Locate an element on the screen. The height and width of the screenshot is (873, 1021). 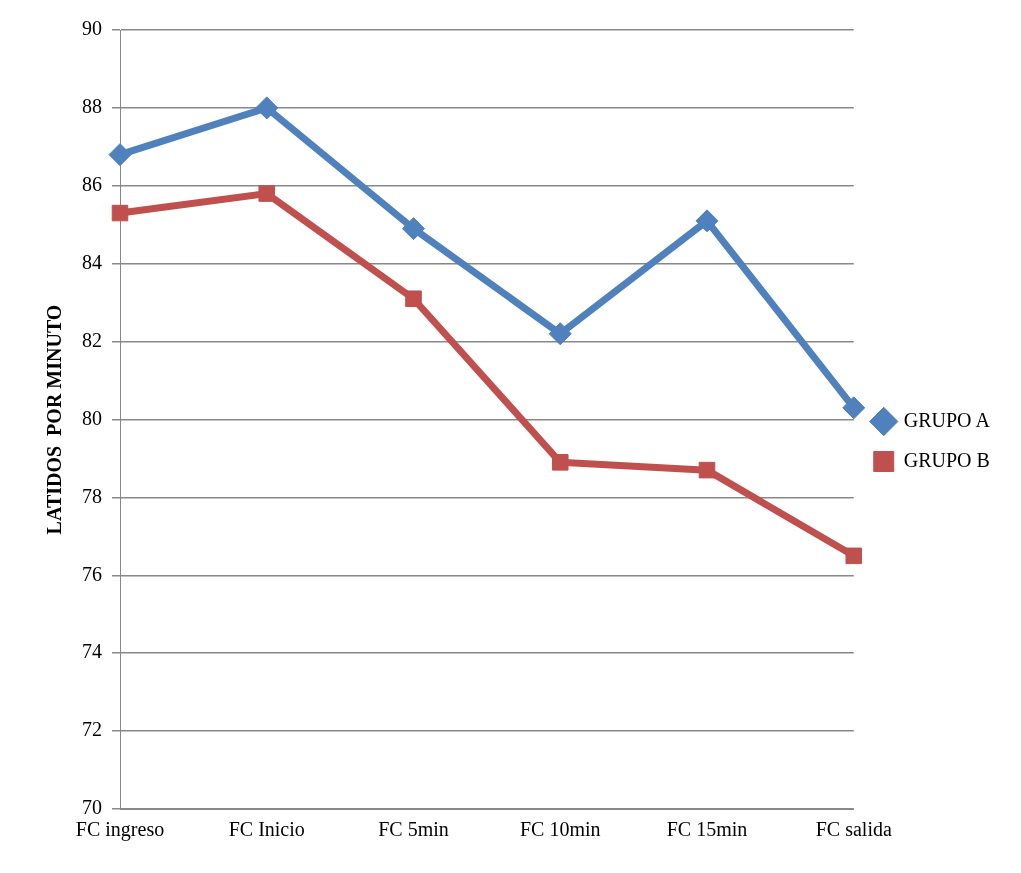
y-tick-label: 90 is located at coordinates (92, 28).